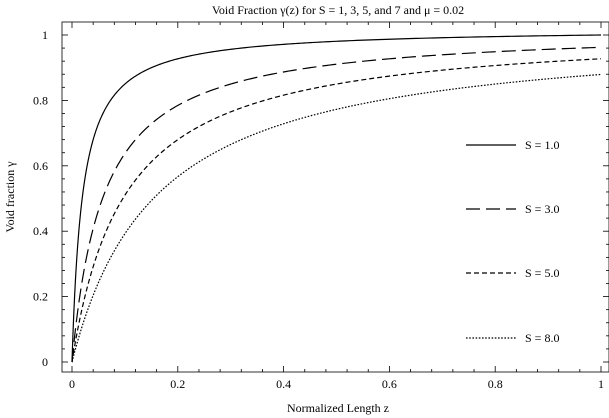 The image size is (609, 418). I want to click on x-tick-label: 0.8, so click(495, 384).